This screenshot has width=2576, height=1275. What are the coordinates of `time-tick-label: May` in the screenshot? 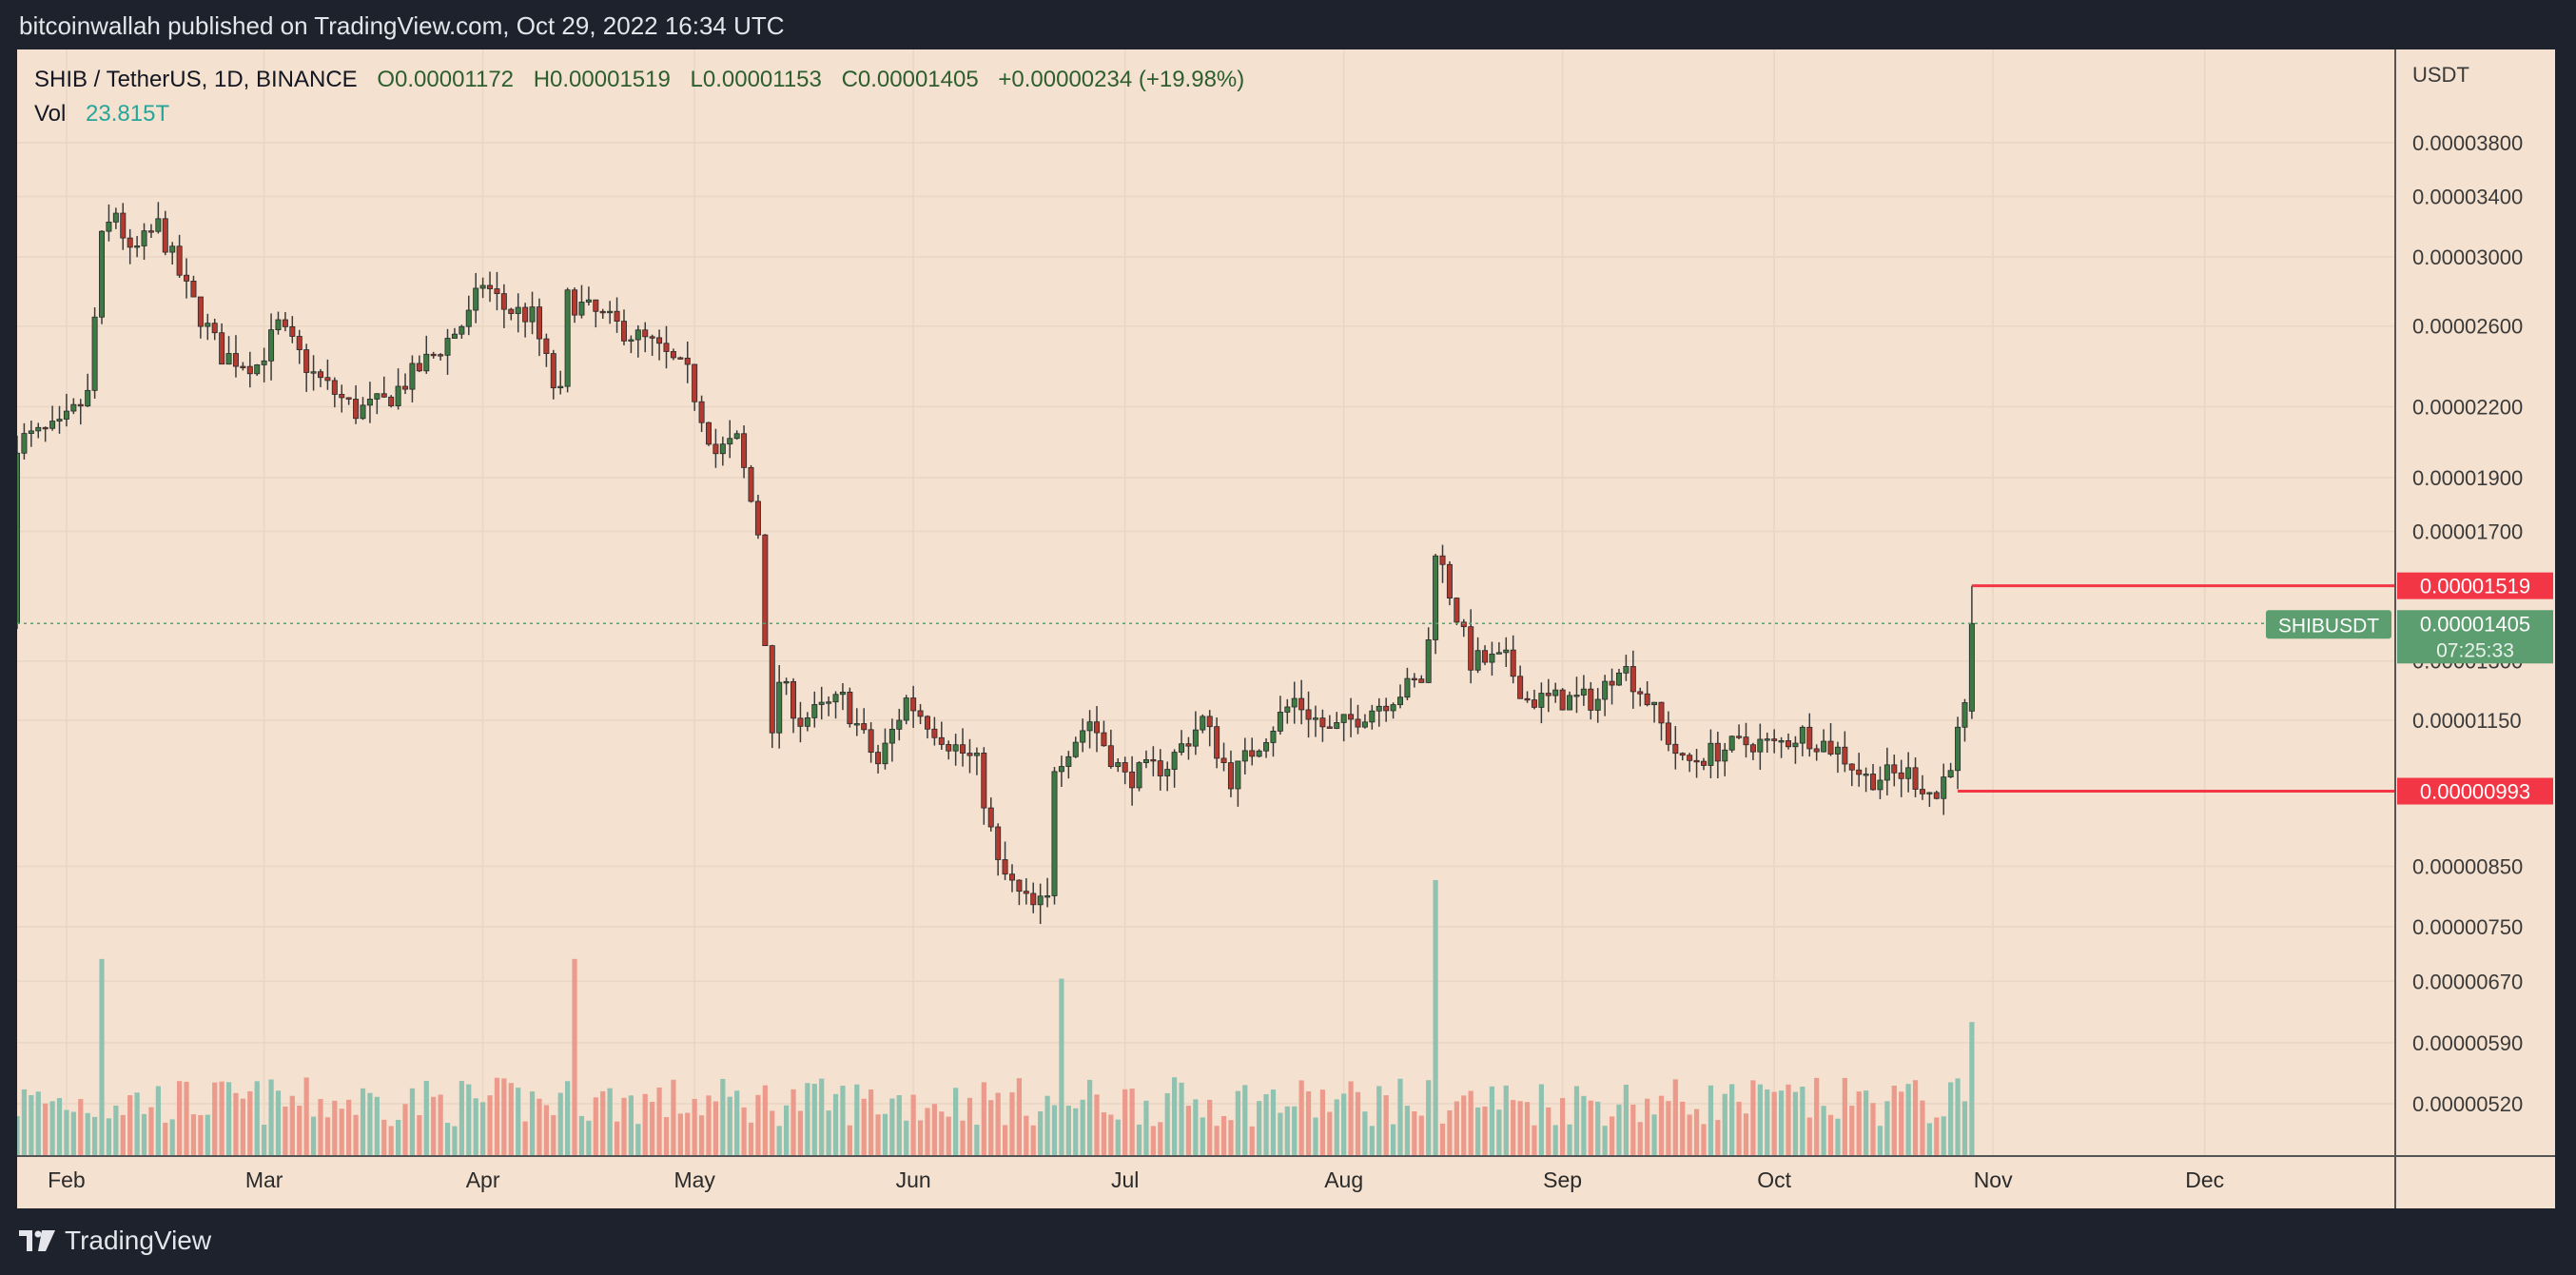 It's located at (694, 1180).